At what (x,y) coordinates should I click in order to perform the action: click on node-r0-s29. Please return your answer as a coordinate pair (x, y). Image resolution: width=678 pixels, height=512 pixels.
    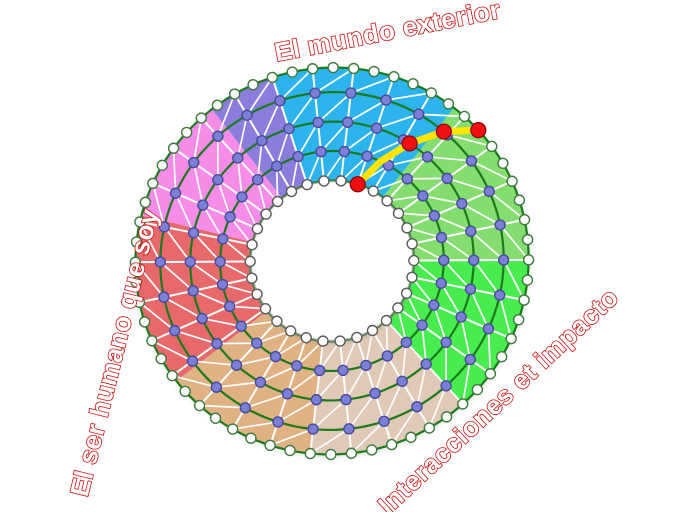
    Looking at the image, I should click on (291, 191).